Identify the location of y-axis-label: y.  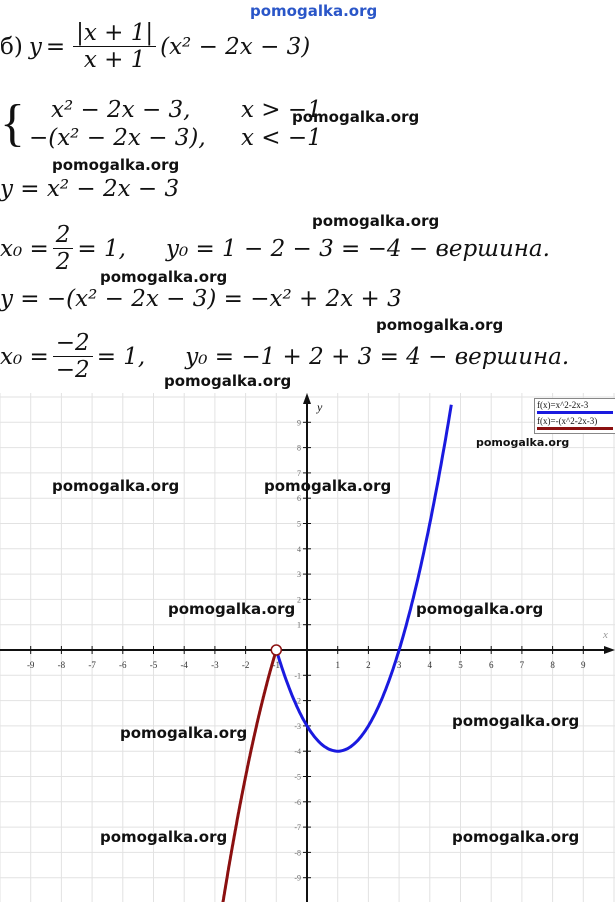
(319, 407).